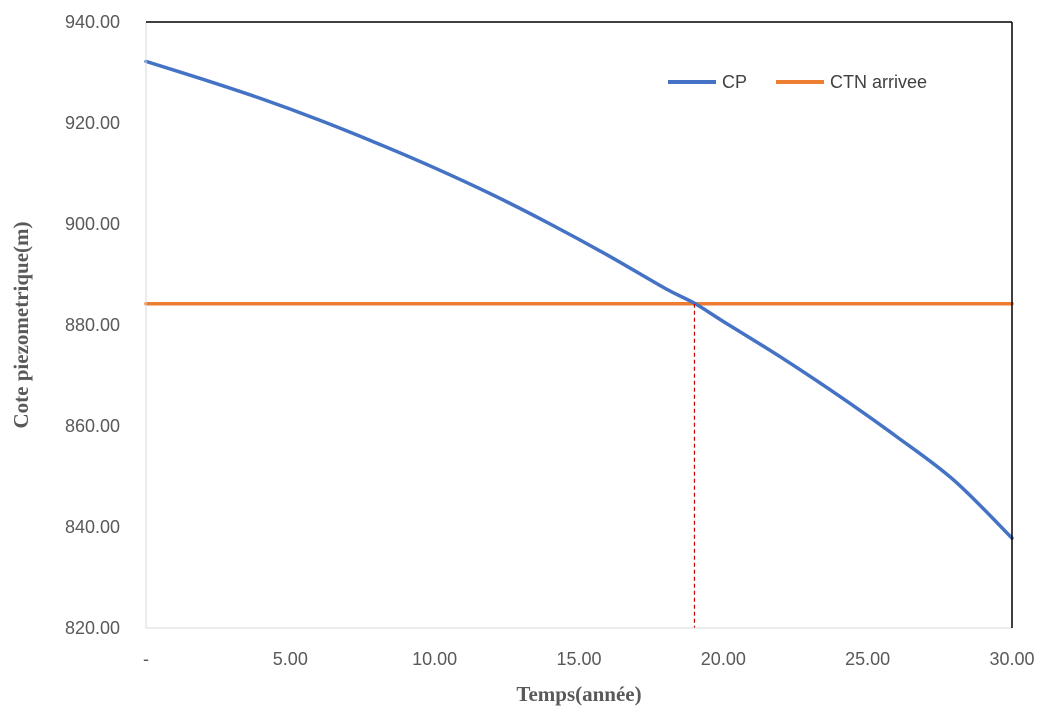 Image resolution: width=1040 pixels, height=717 pixels. What do you see at coordinates (578, 694) in the screenshot?
I see `x-axis-title: Temps(année)` at bounding box center [578, 694].